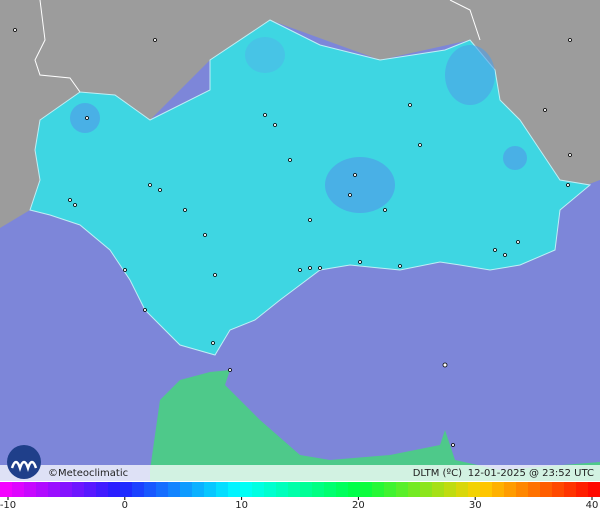  I want to click on tick-label: 0, so click(125, 505).